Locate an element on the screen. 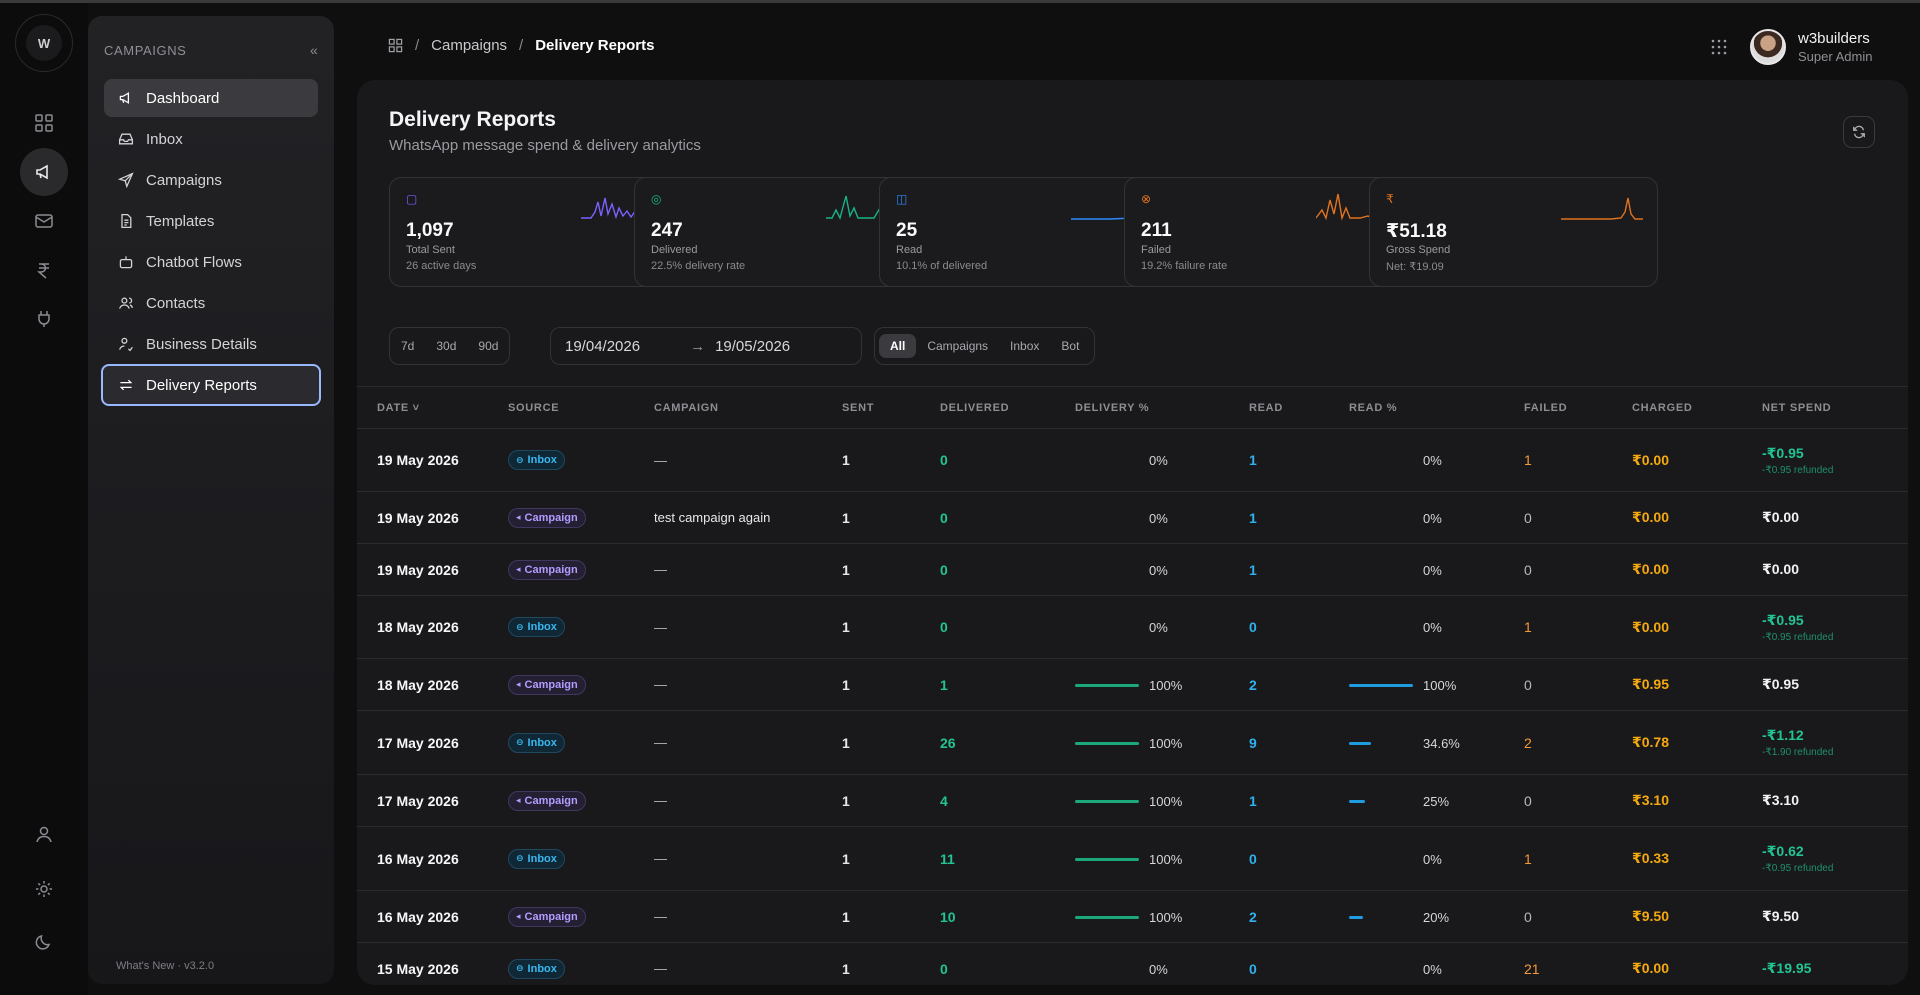 The height and width of the screenshot is (995, 1920). filter-inbox: Inbox is located at coordinates (1025, 346).